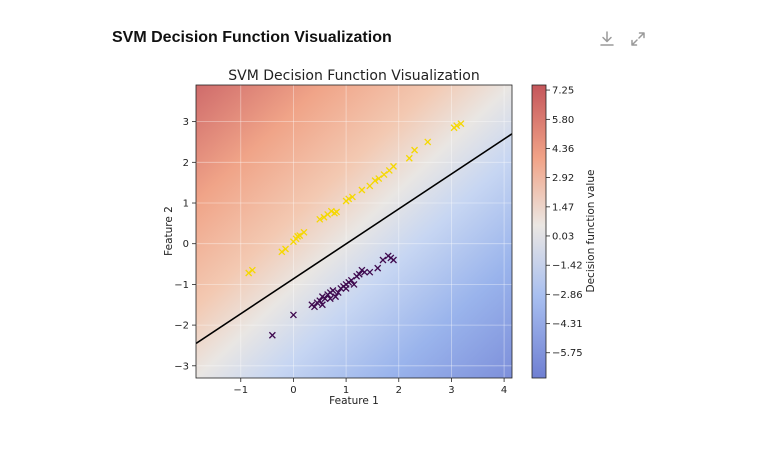 This screenshot has height=457, width=768. Describe the element at coordinates (181, 366) in the screenshot. I see `y-tick-label: −3` at that location.